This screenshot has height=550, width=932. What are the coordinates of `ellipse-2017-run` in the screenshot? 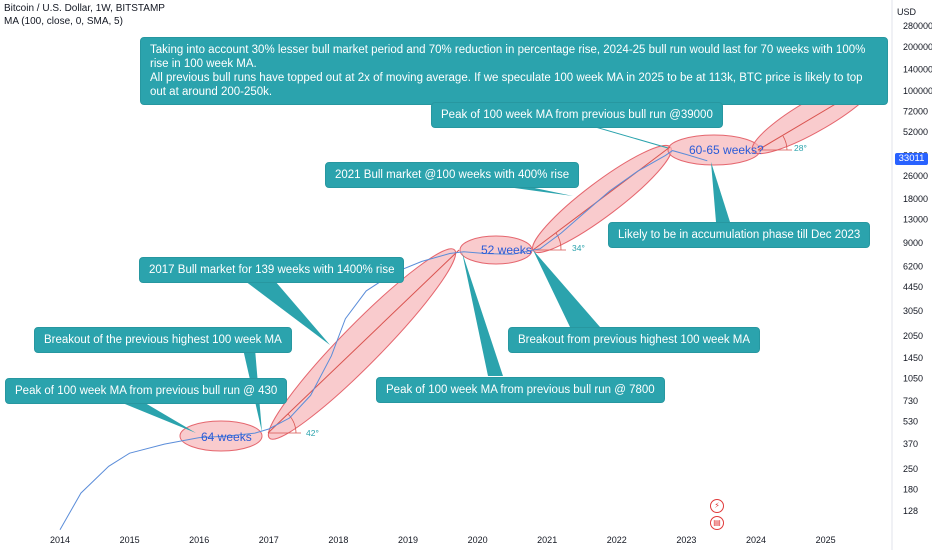 It's located at (362, 344).